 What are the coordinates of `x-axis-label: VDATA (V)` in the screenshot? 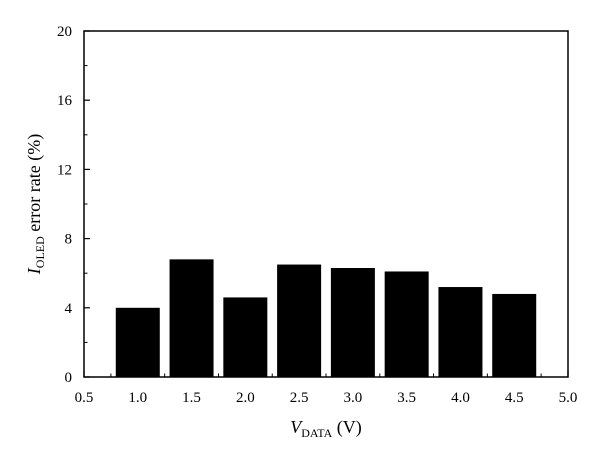 It's located at (326, 428).